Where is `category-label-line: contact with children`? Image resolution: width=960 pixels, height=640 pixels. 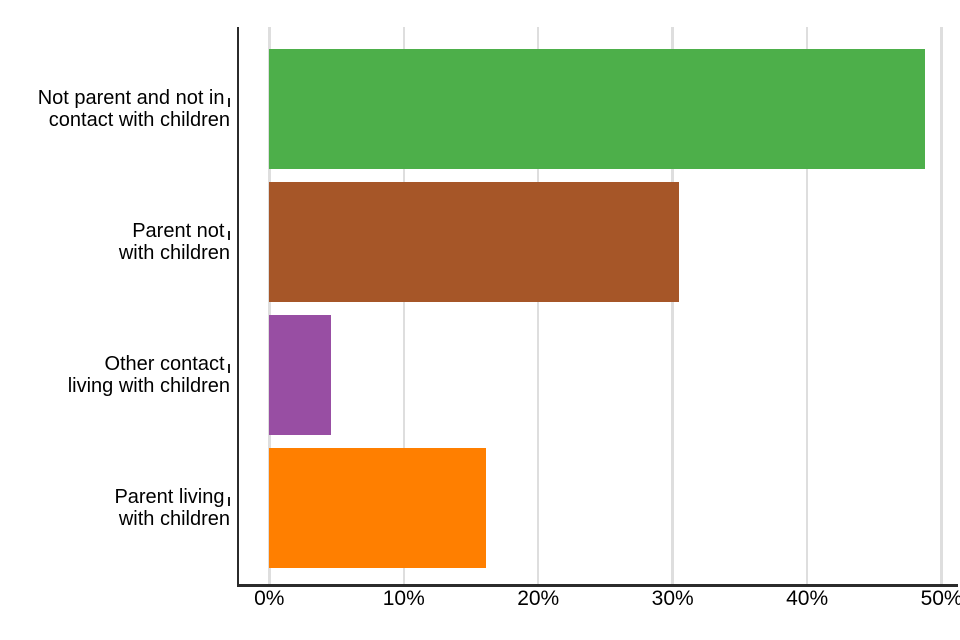 category-label-line: contact with children is located at coordinates (139, 119).